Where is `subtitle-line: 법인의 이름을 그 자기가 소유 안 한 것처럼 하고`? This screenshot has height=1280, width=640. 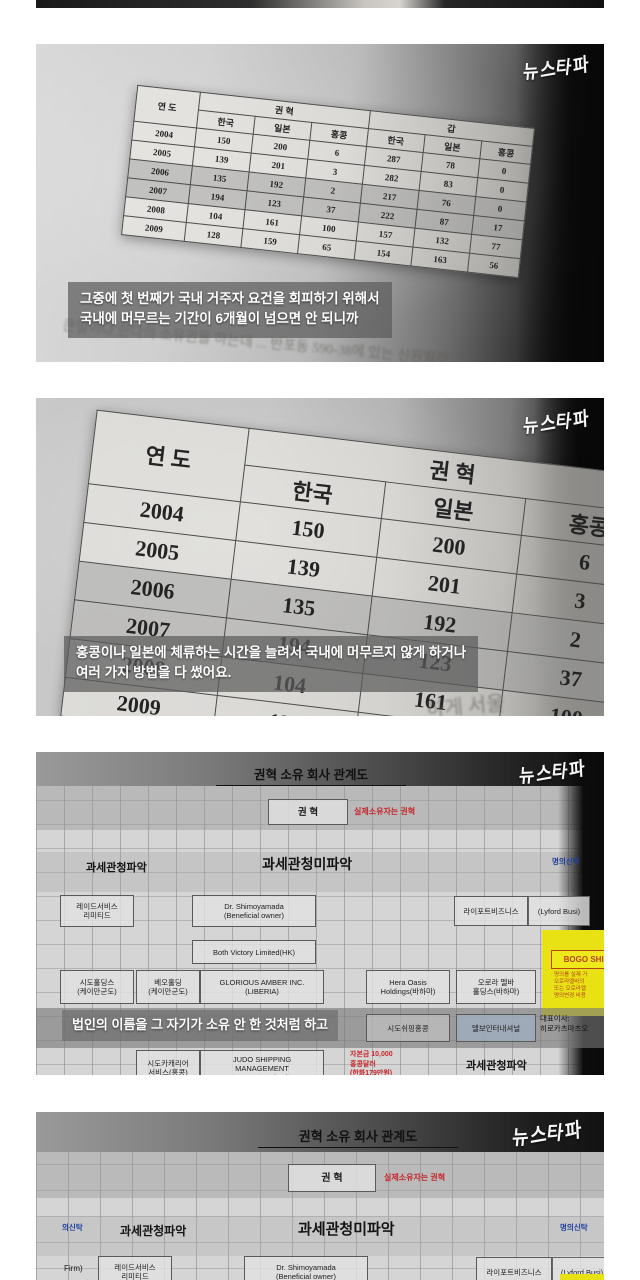 subtitle-line: 법인의 이름을 그 자기가 소유 안 한 것처럼 하고 is located at coordinates (200, 1024).